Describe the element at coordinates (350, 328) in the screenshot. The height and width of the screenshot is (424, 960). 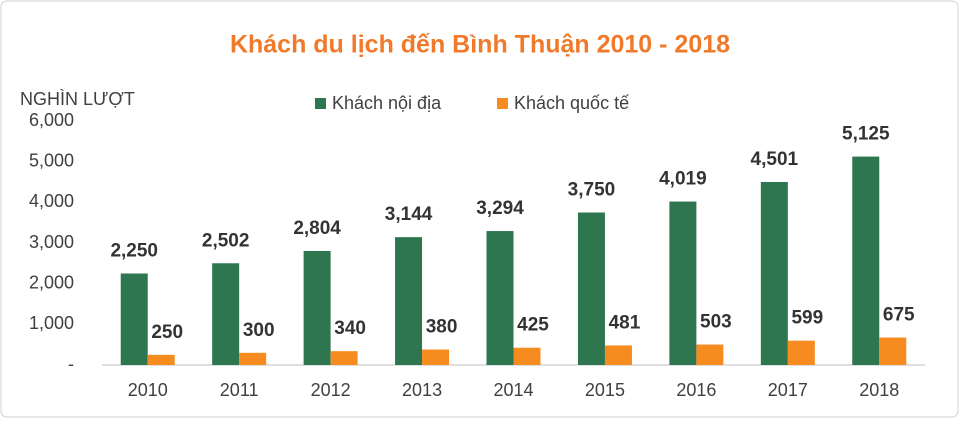
I see `data-label: 340` at that location.